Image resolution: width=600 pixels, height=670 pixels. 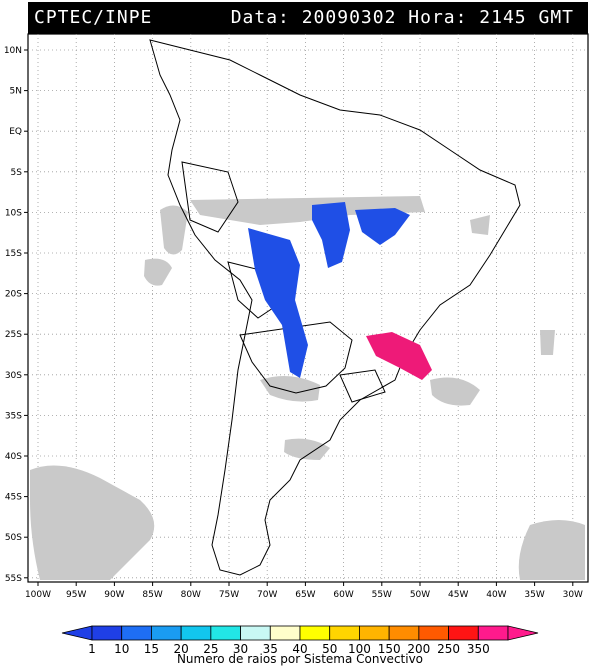 What do you see at coordinates (307, 210) in the screenshot?
I see `cloud-region-amazon` at bounding box center [307, 210].